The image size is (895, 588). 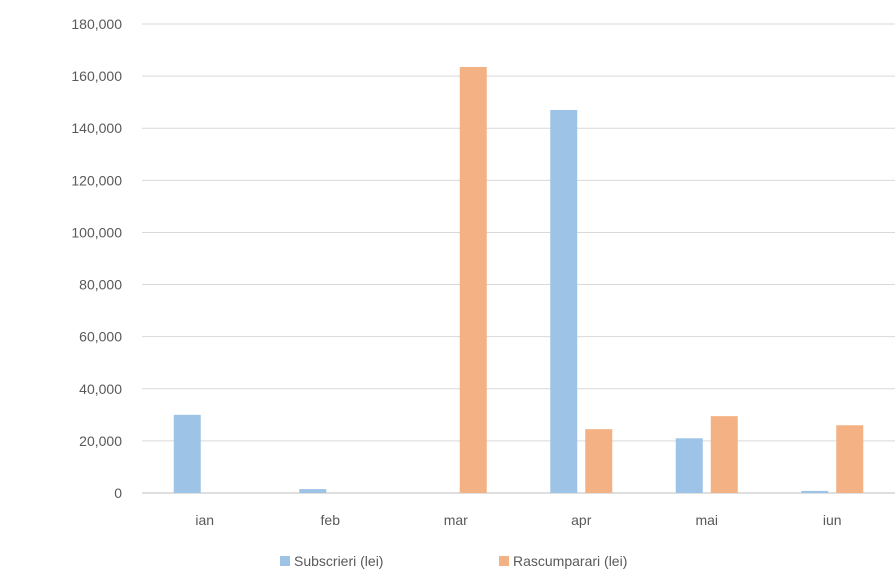 I want to click on x-tick-label: ian, so click(x=204, y=520).